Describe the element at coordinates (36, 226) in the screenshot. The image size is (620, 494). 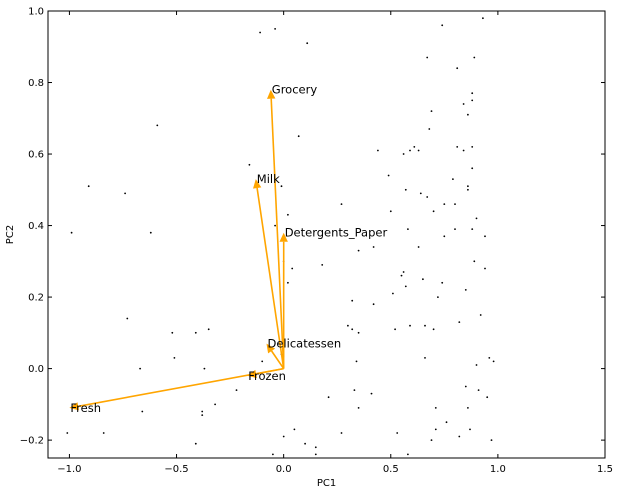
I see `y-tick-label: 0.4` at that location.